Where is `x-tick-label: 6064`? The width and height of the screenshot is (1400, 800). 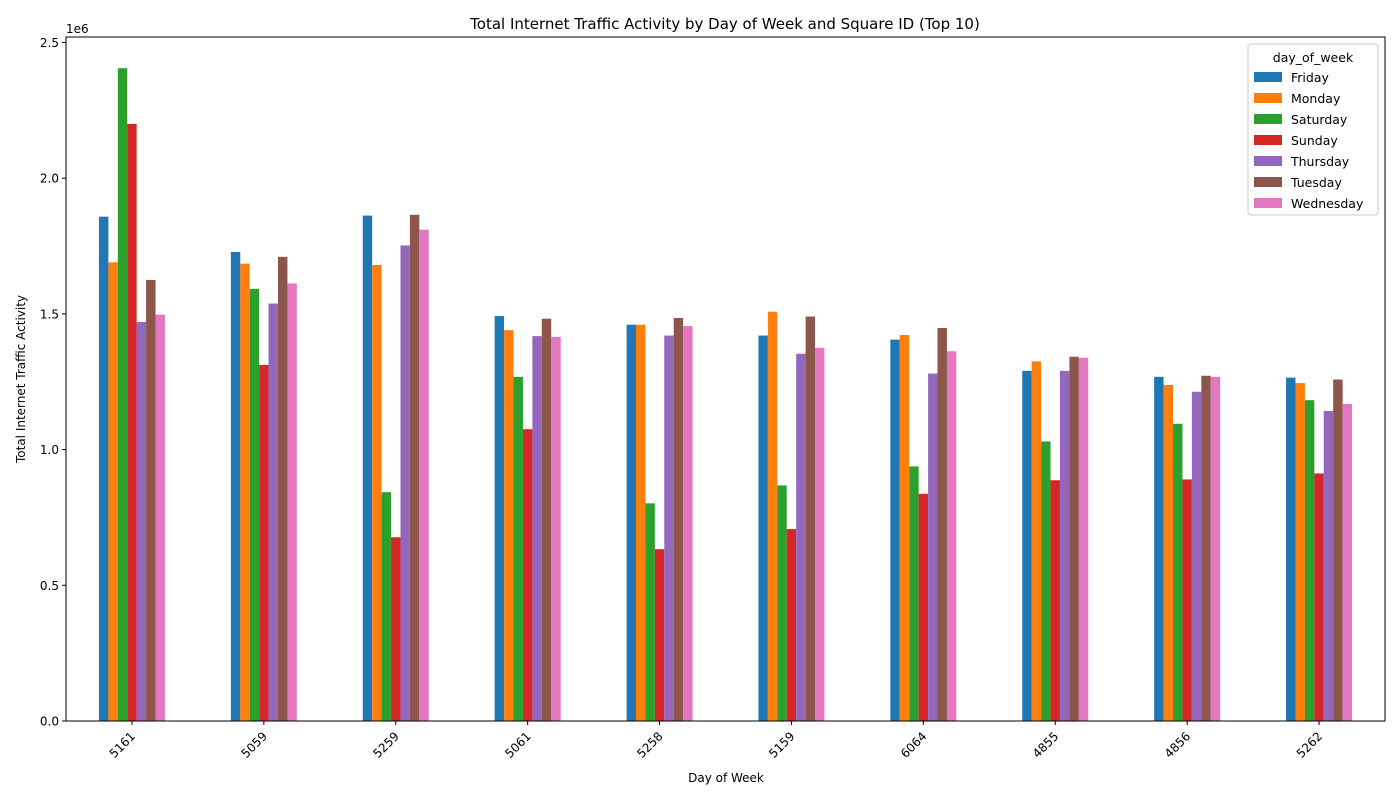
x-tick-label: 6064 is located at coordinates (913, 744).